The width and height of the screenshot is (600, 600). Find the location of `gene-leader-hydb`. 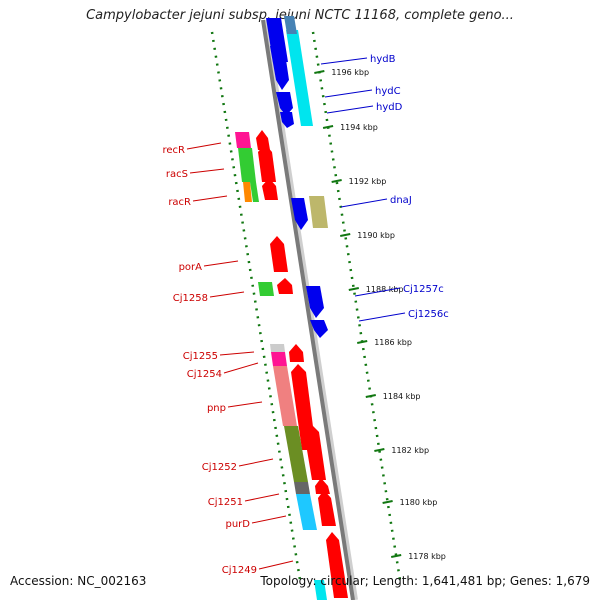

gene-leader-hydb is located at coordinates (344, 61).